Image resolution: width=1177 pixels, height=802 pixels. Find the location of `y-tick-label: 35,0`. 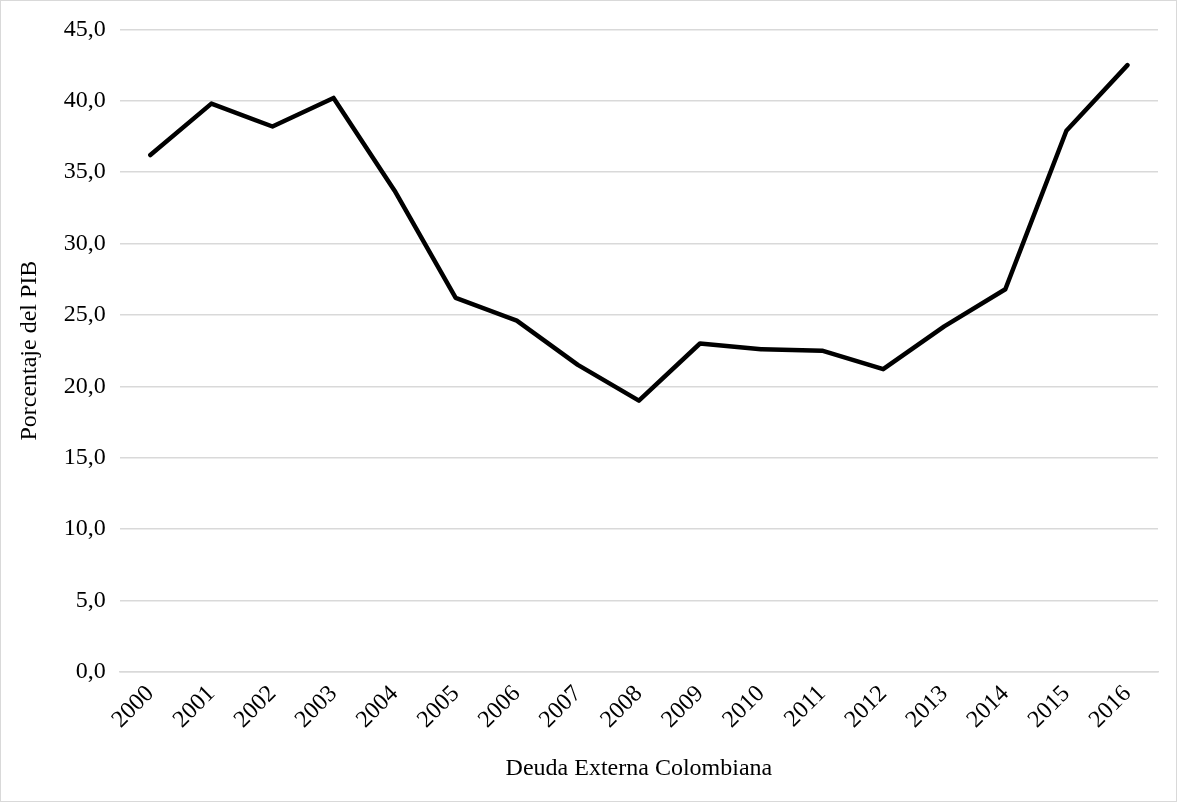

y-tick-label: 35,0 is located at coordinates (84, 170).